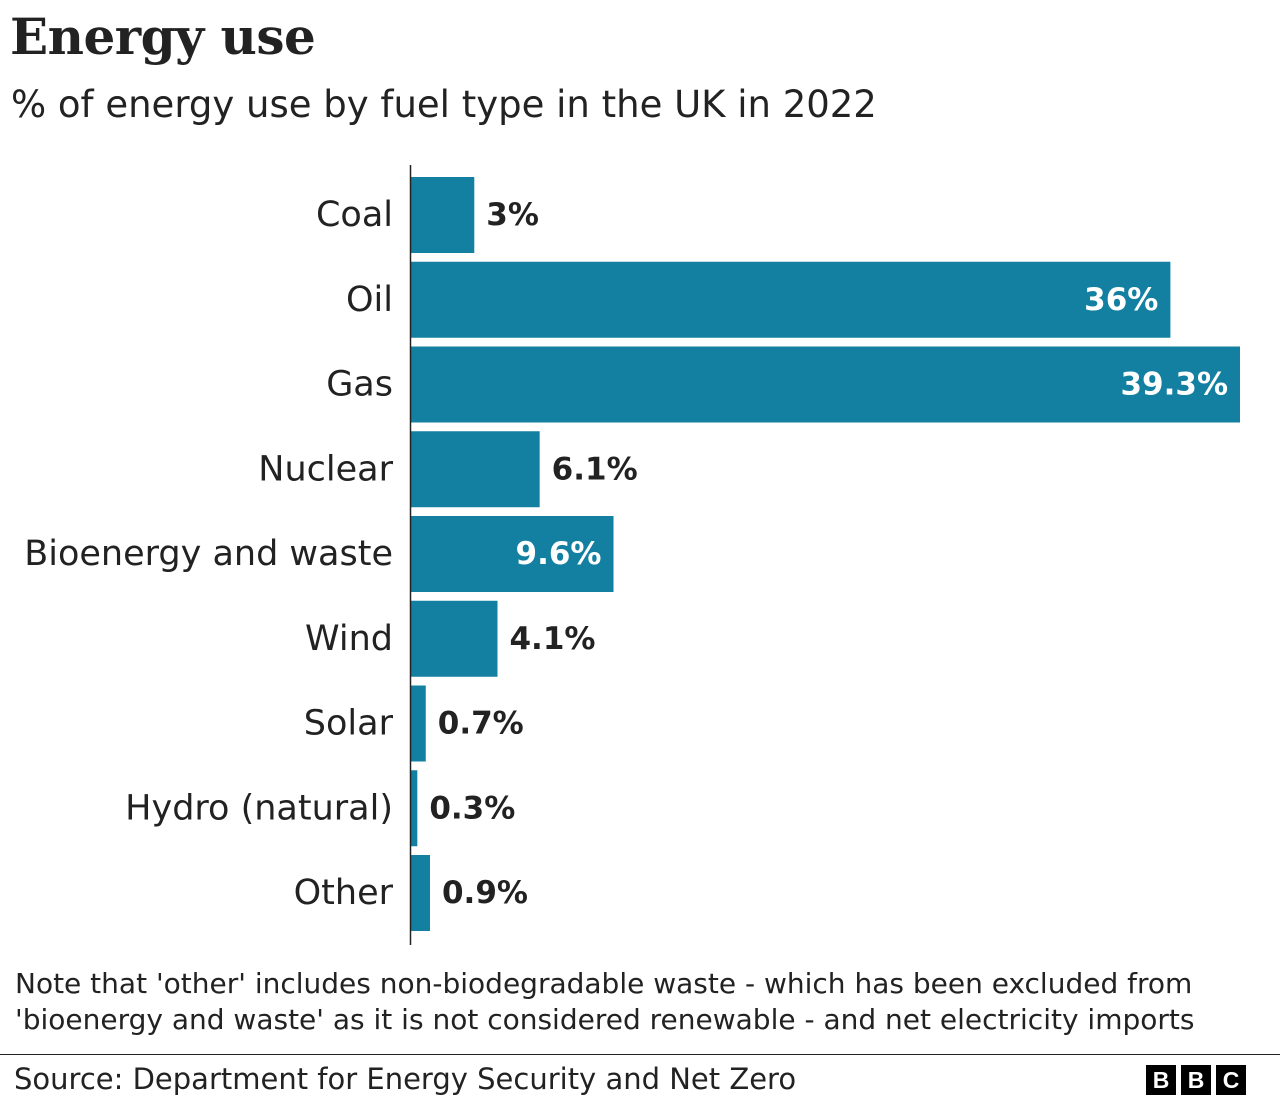  Describe the element at coordinates (559, 554) in the screenshot. I see `value-label-bioenergy-and-waste: 9.6%` at that location.